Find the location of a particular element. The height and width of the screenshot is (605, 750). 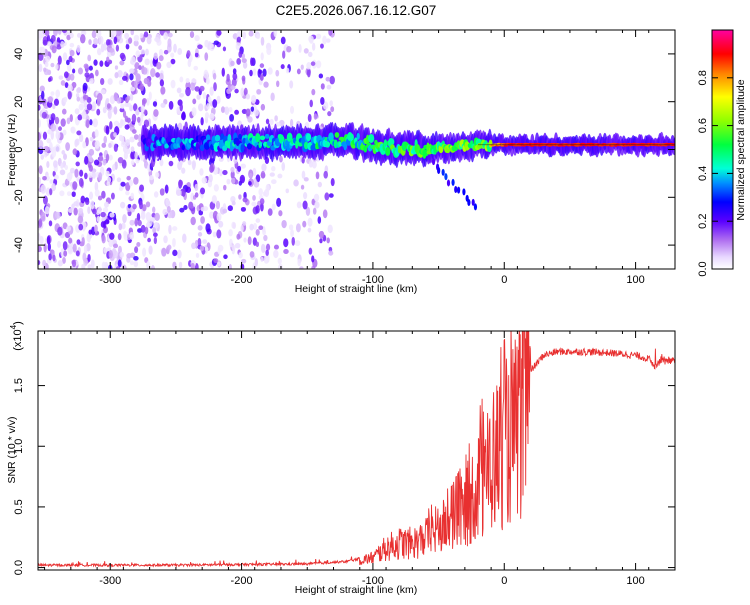

y-tick-label: 0.5 is located at coordinates (19, 506).